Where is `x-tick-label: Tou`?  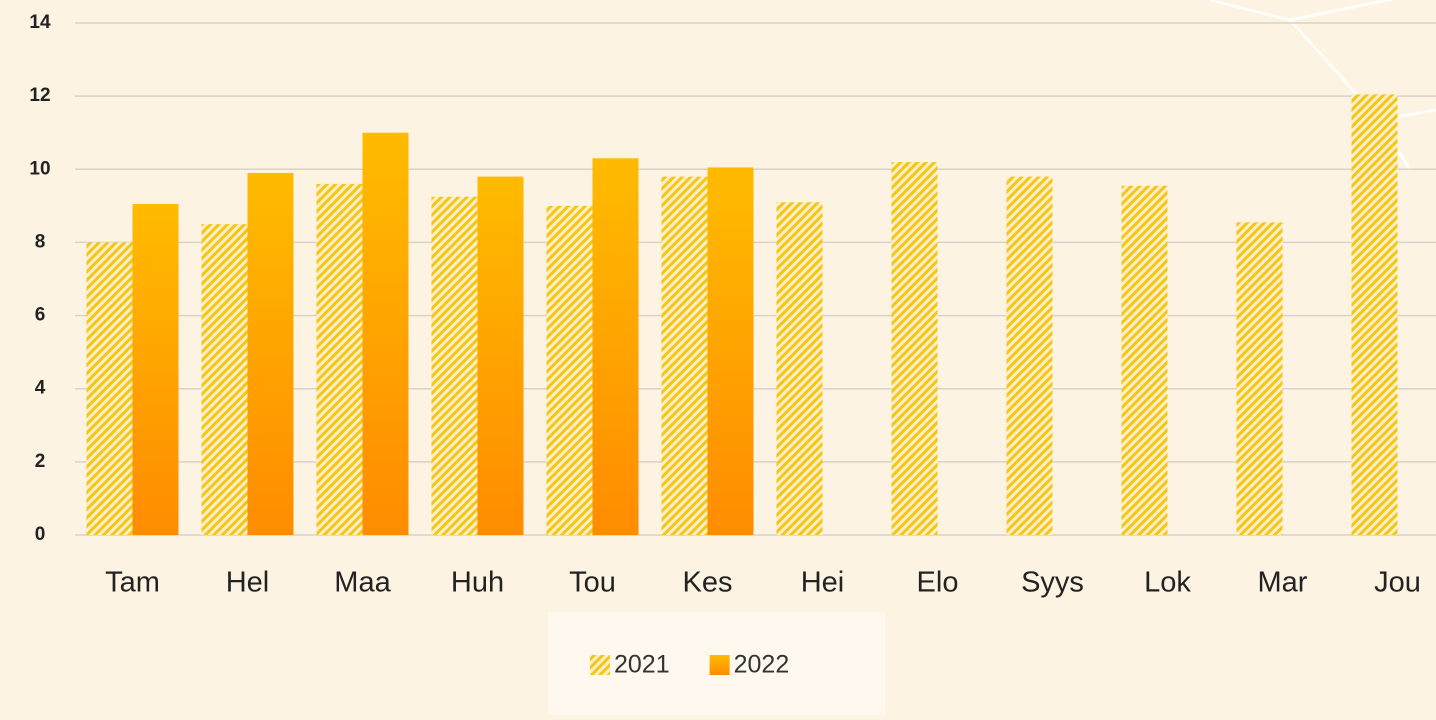
x-tick-label: Tou is located at coordinates (592, 583).